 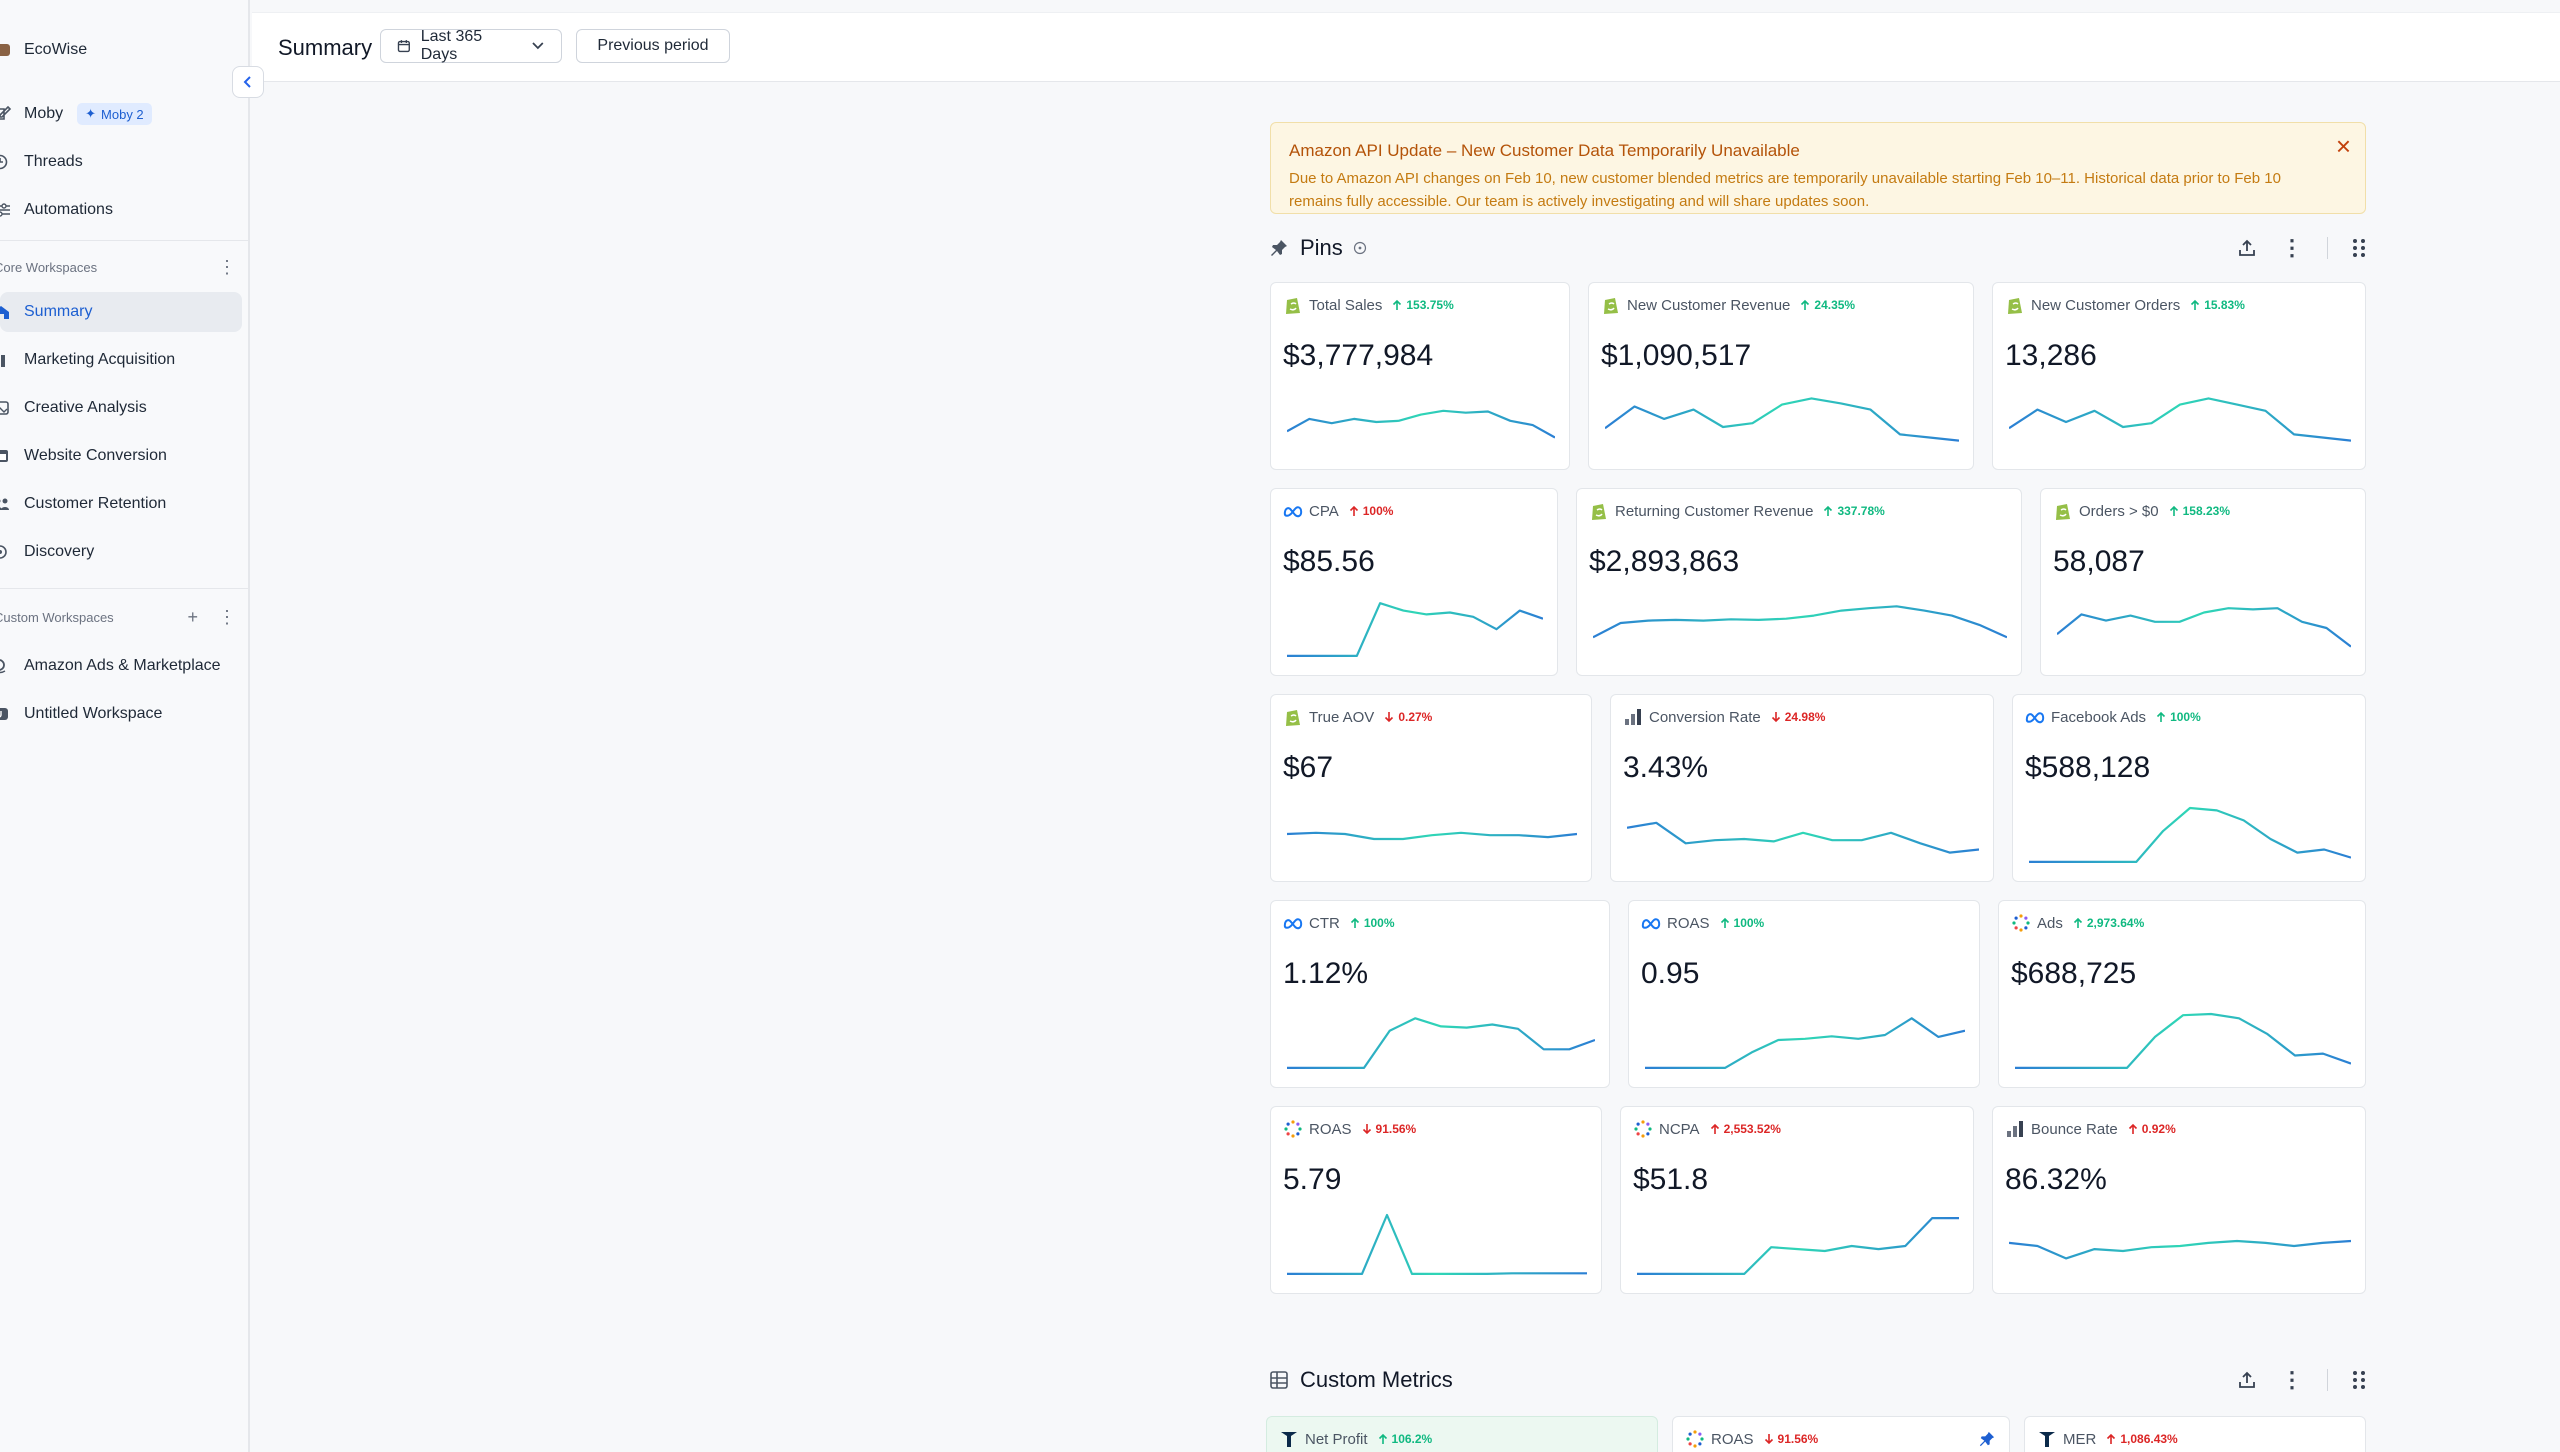 What do you see at coordinates (114, 114) in the screenshot?
I see `moby-badge: ✦ Moby 2` at bounding box center [114, 114].